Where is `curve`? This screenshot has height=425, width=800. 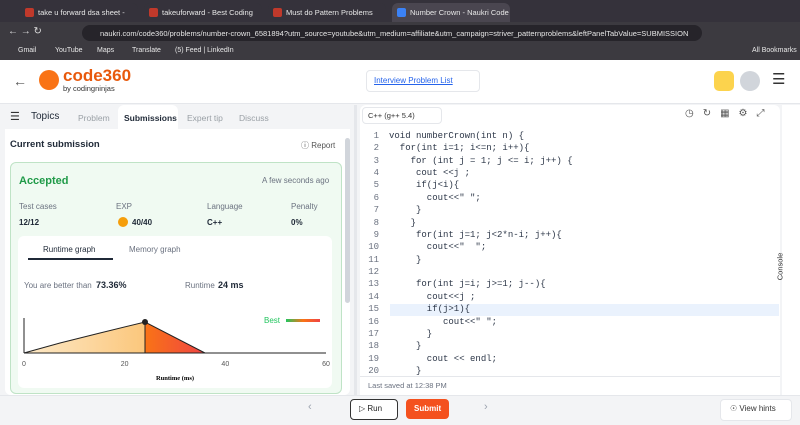 curve is located at coordinates (114, 337).